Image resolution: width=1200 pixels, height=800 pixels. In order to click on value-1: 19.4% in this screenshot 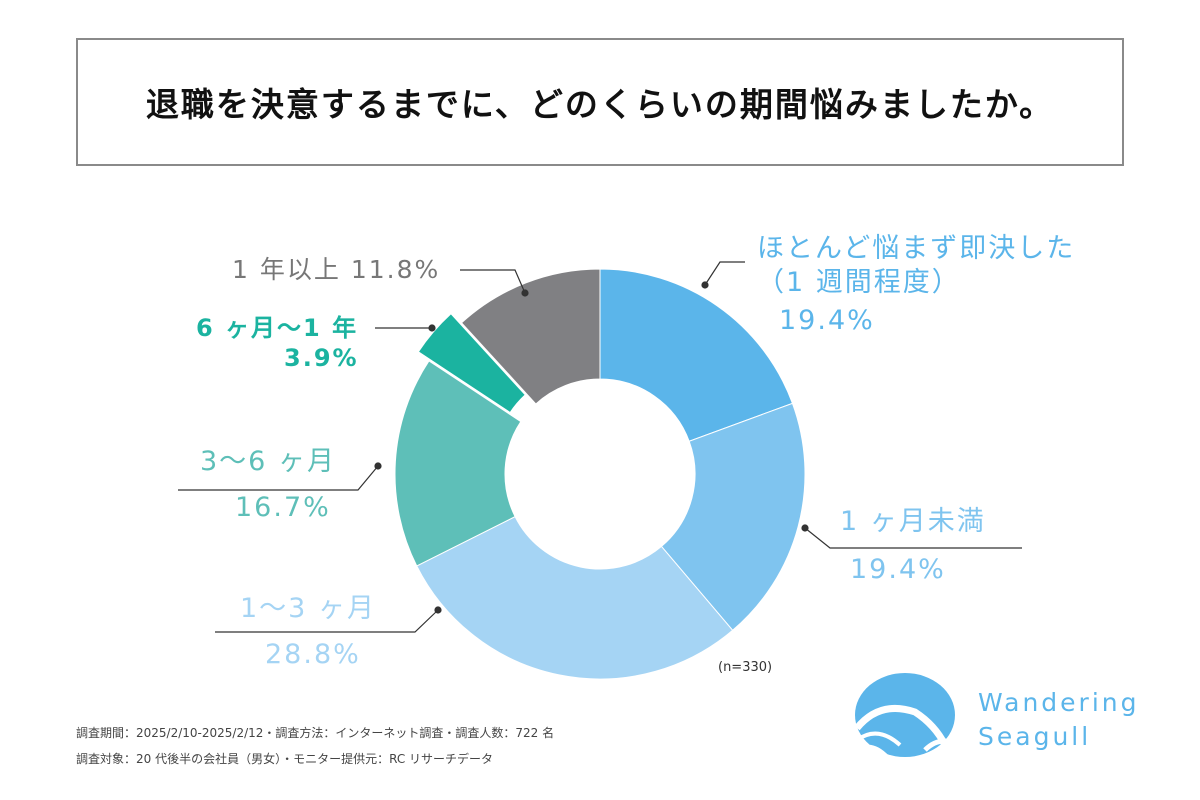, I will do `click(898, 569)`.